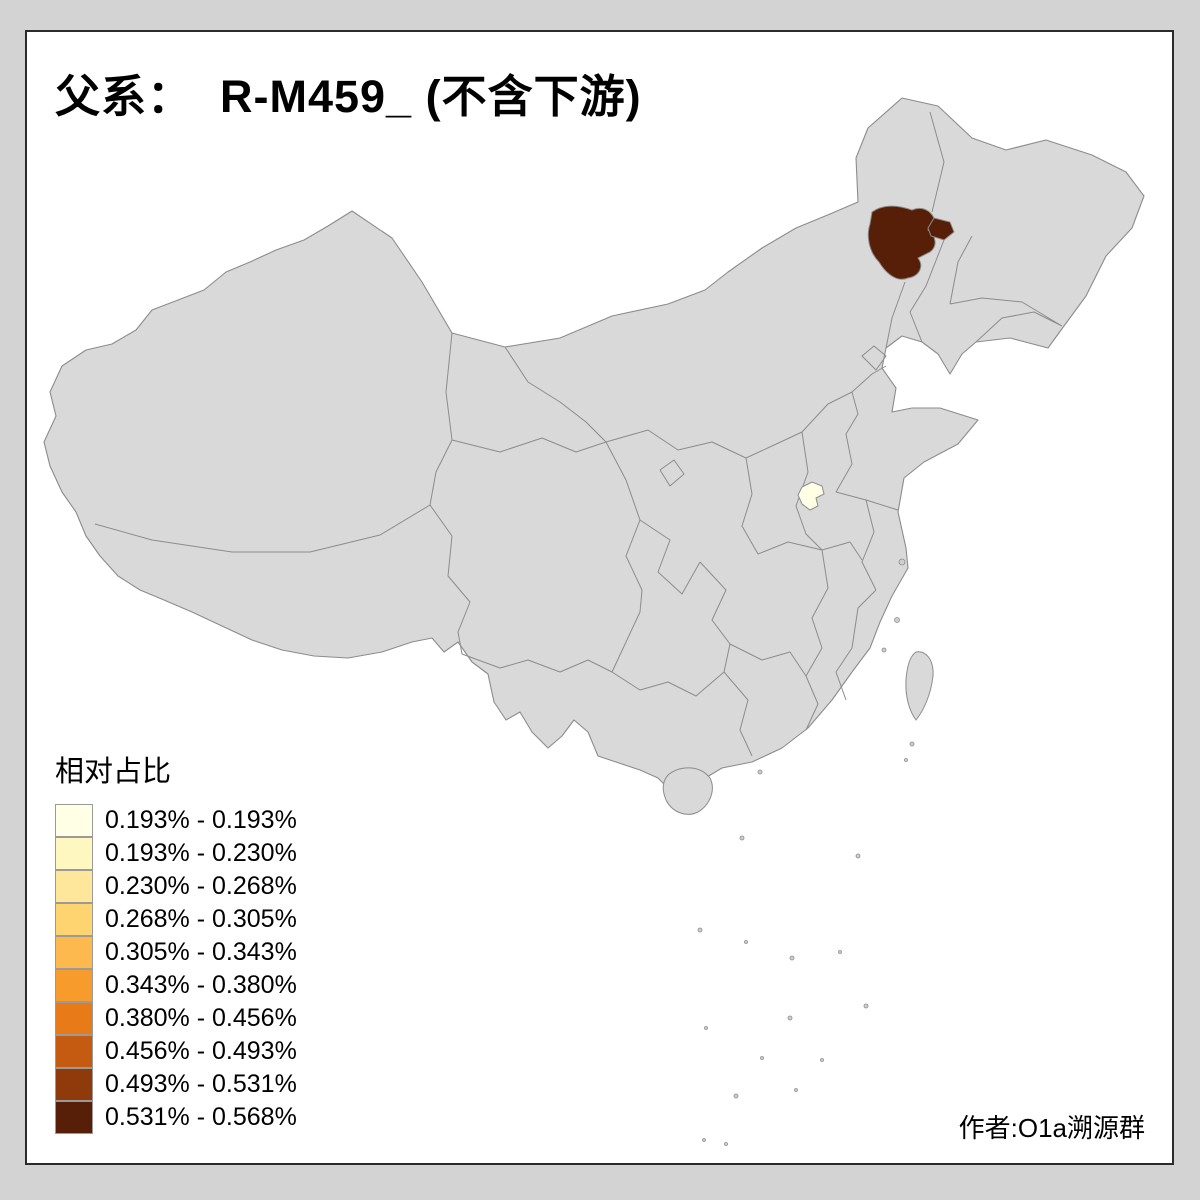 The width and height of the screenshot is (1200, 1200). I want to click on legend-item: 0.531% - 0.568%, so click(215, 1117).